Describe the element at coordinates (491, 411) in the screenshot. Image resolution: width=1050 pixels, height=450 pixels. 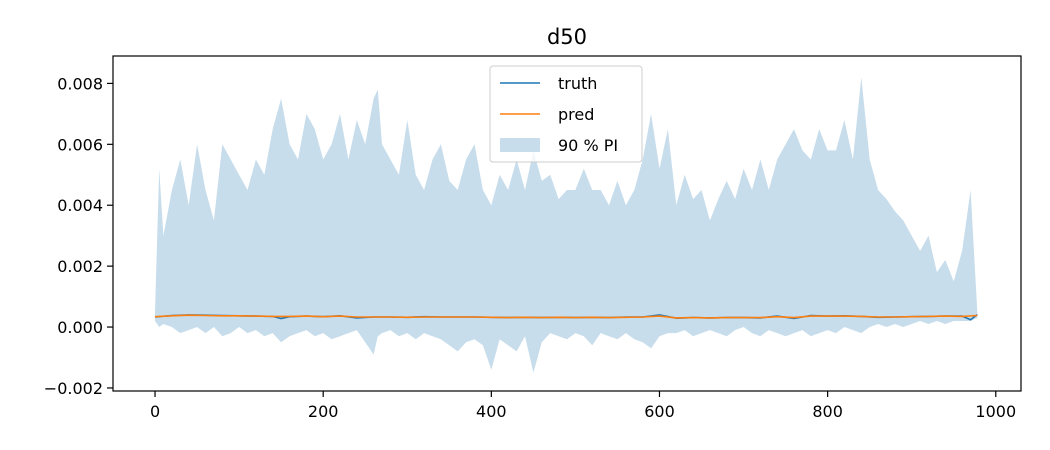
I see `x-tick-label: 400` at that location.